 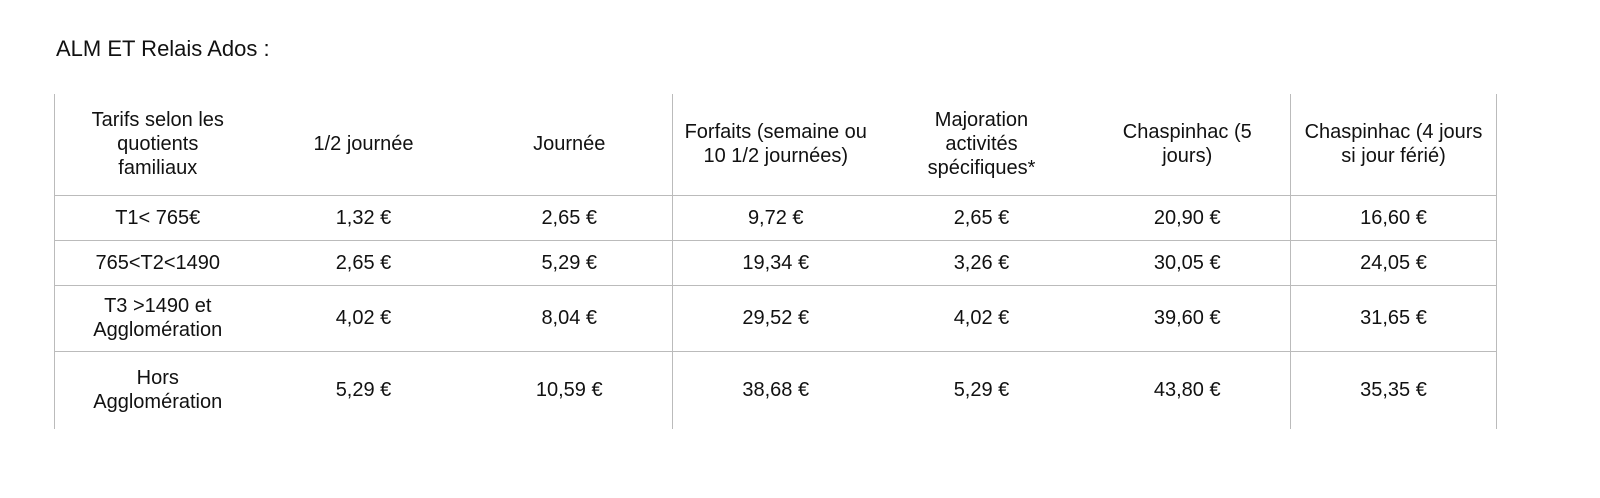 I want to click on price-cell: 30,05 €, so click(x=1187, y=262).